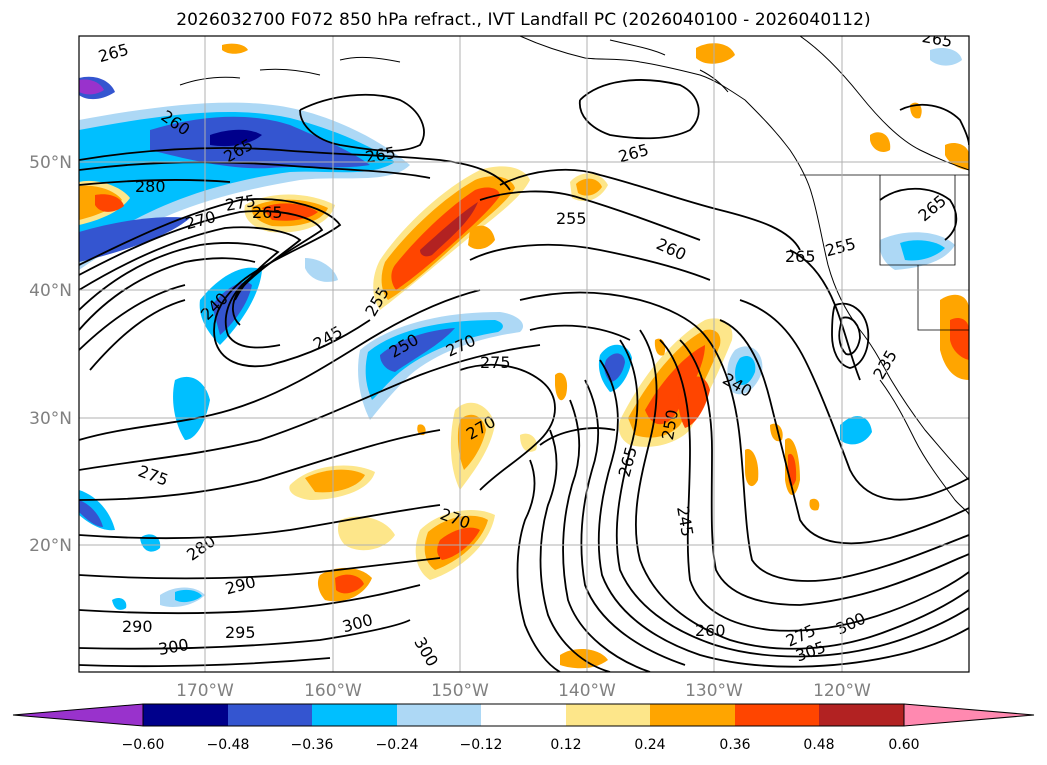  I want to click on border, so click(917, 220).